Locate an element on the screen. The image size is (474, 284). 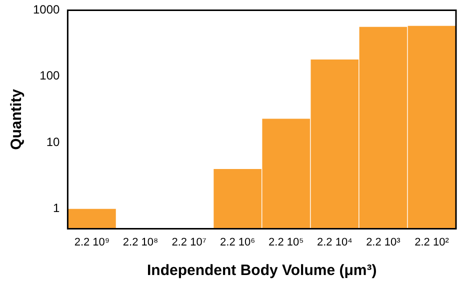
x-tick-label: 2.2 10³ is located at coordinates (383, 242).